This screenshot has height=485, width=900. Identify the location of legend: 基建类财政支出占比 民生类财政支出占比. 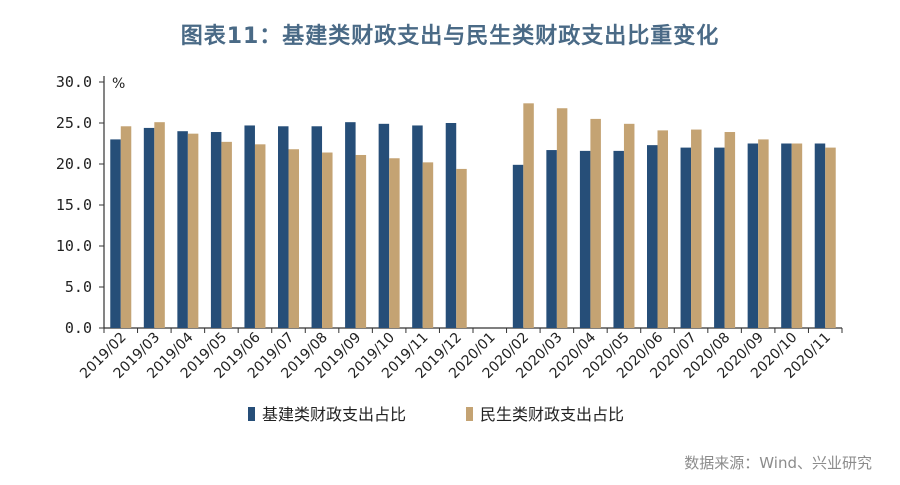
(436, 414).